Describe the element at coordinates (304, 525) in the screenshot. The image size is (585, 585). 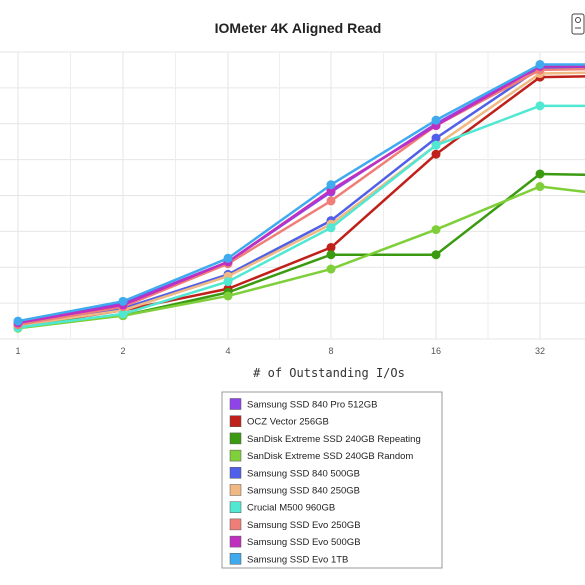
I see `legend-label: Samsung SSD Evo 250GB` at that location.